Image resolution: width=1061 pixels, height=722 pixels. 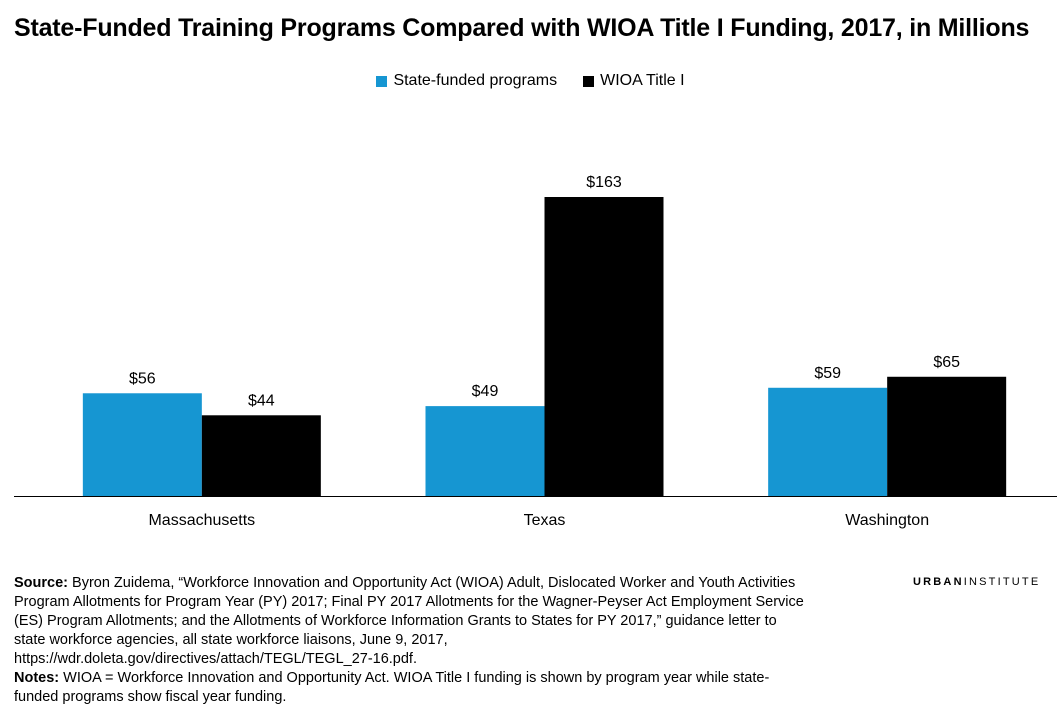 What do you see at coordinates (142, 444) in the screenshot?
I see `bar-massachusetts-state` at bounding box center [142, 444].